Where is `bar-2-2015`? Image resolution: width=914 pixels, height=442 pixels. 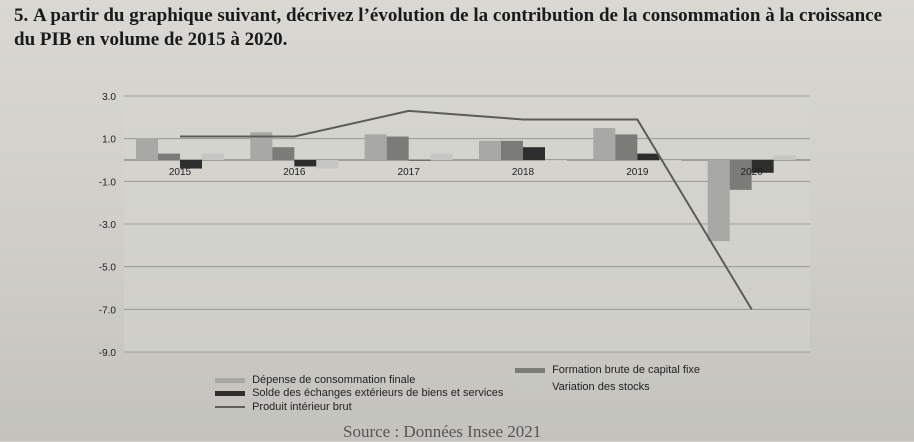
bar-2-2015 is located at coordinates (169, 156).